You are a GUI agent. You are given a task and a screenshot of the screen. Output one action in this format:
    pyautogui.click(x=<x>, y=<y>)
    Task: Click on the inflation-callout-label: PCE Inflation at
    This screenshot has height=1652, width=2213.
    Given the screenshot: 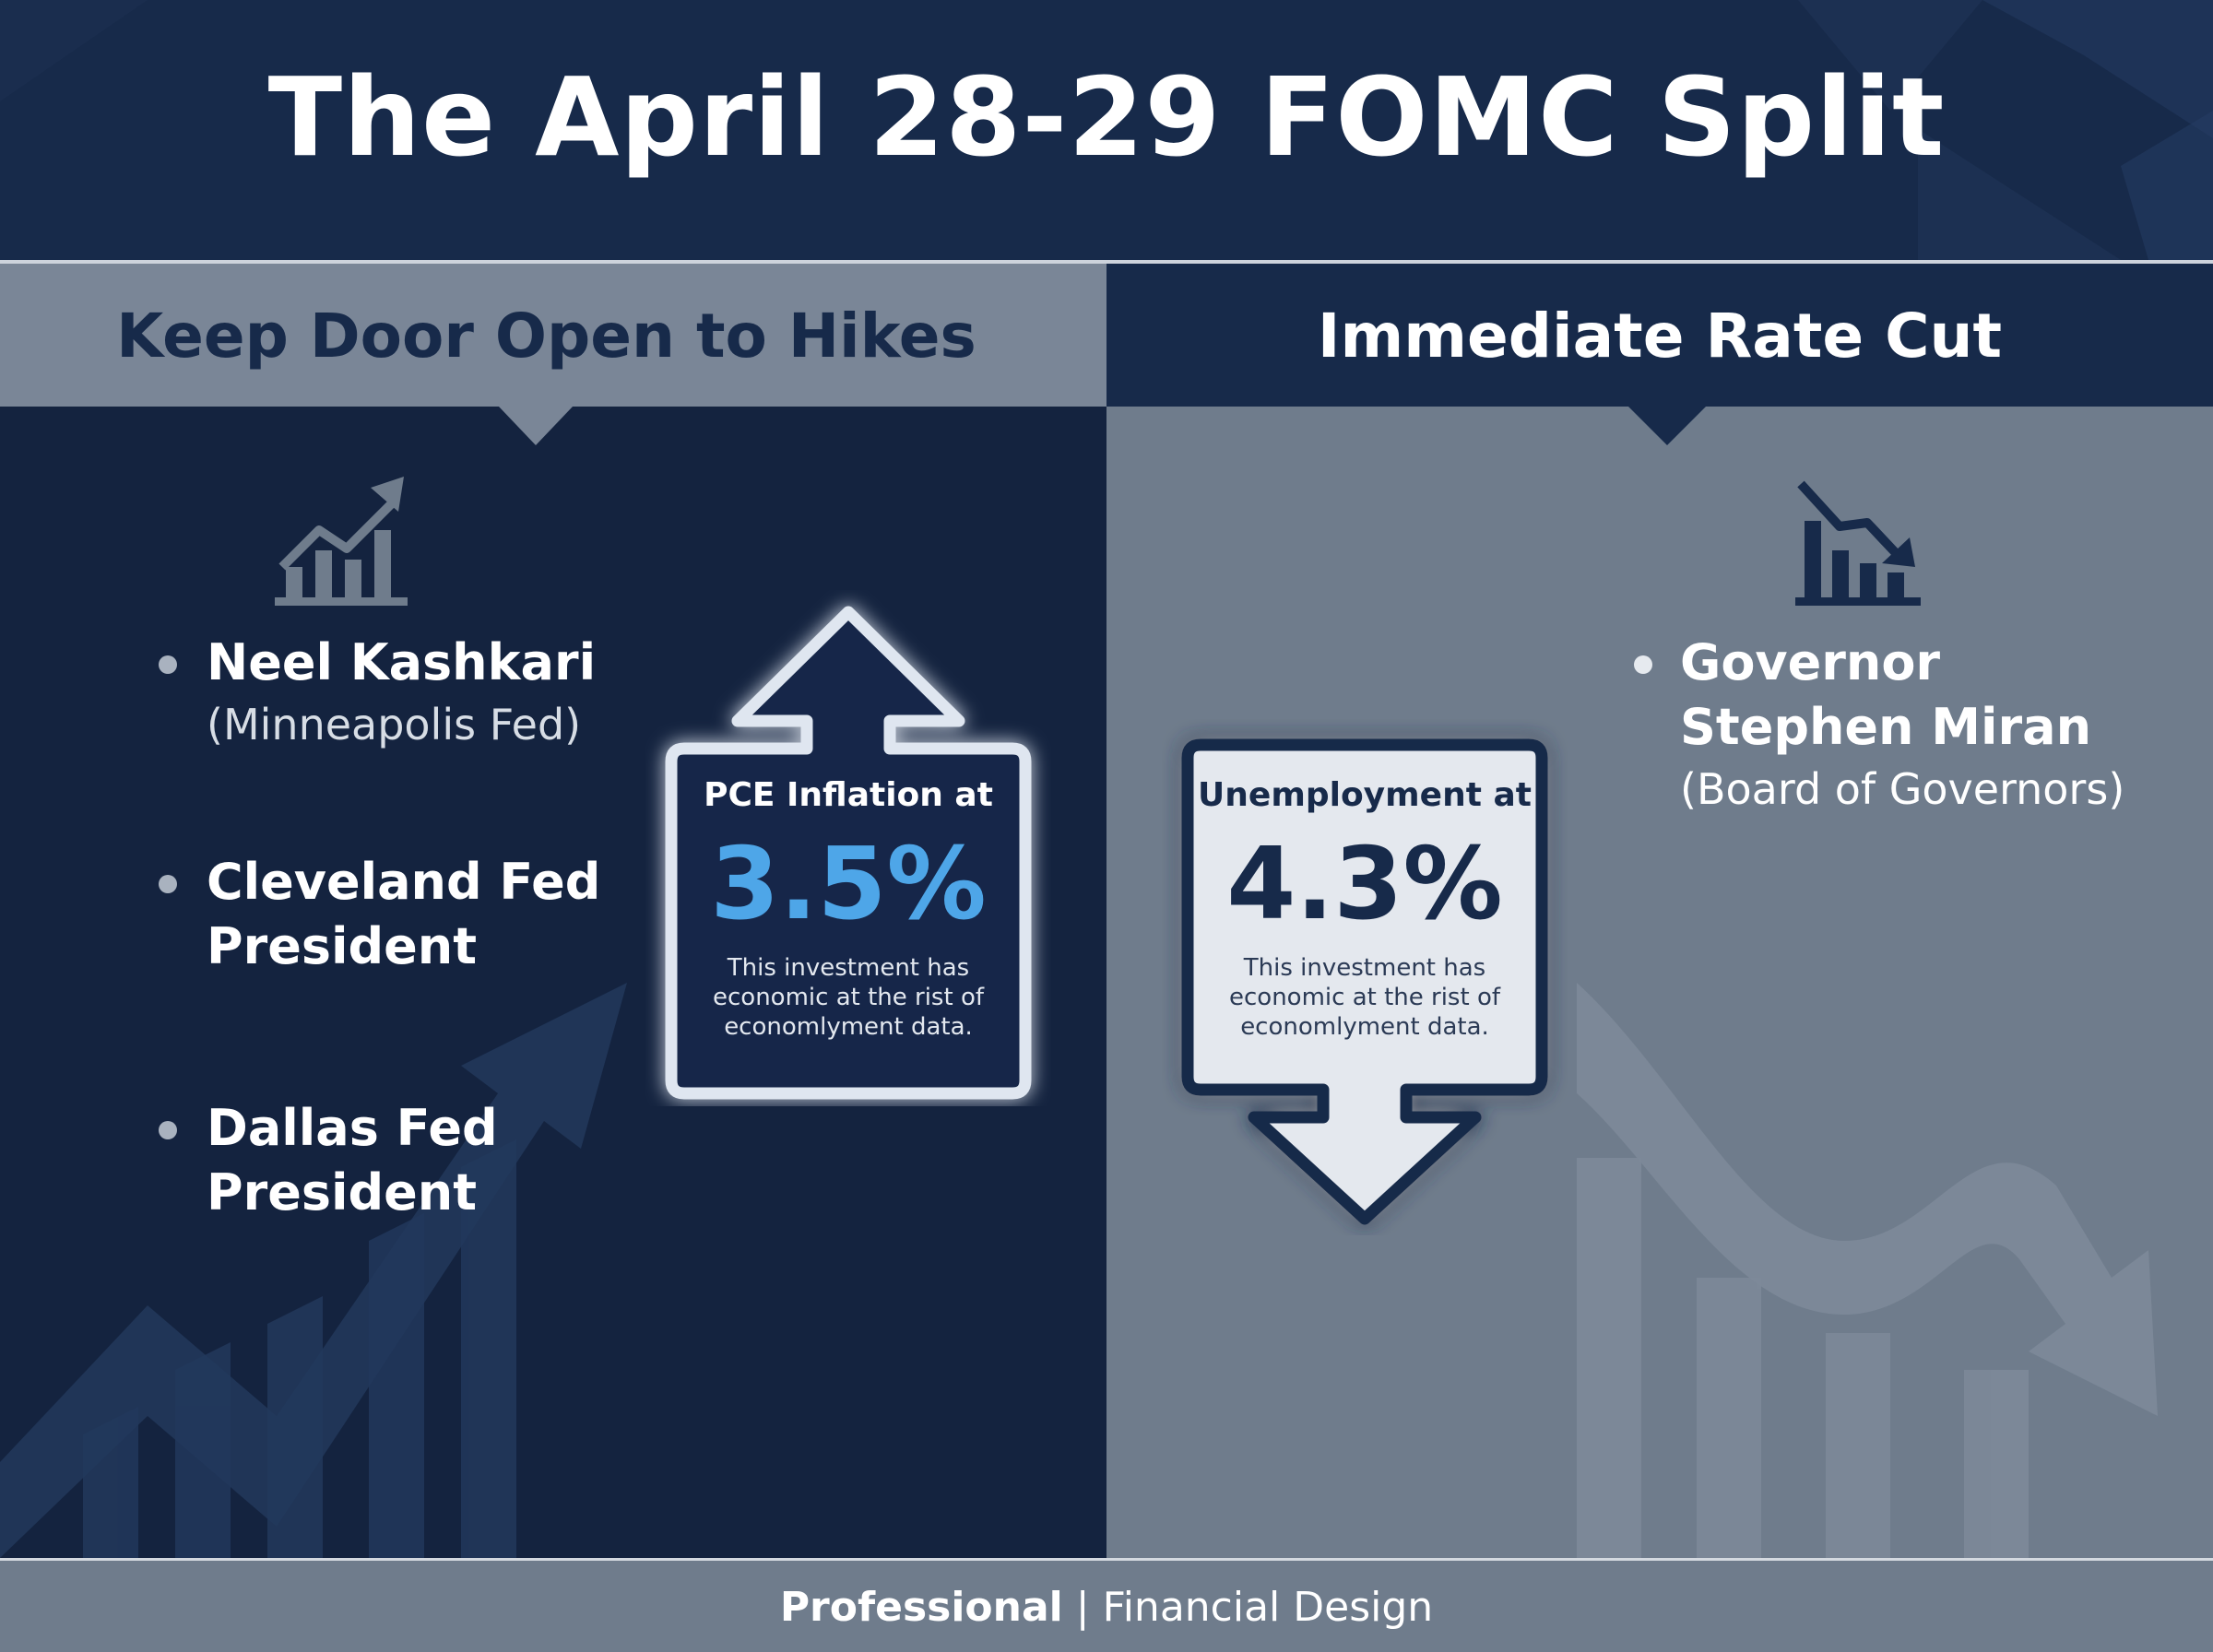 What is the action you would take?
    pyautogui.click(x=848, y=795)
    